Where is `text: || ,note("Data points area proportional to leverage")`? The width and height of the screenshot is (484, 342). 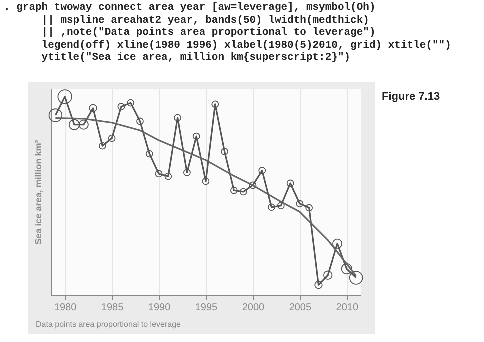 text: || ,note("Data points area proportional to leverage") is located at coordinates (209, 33).